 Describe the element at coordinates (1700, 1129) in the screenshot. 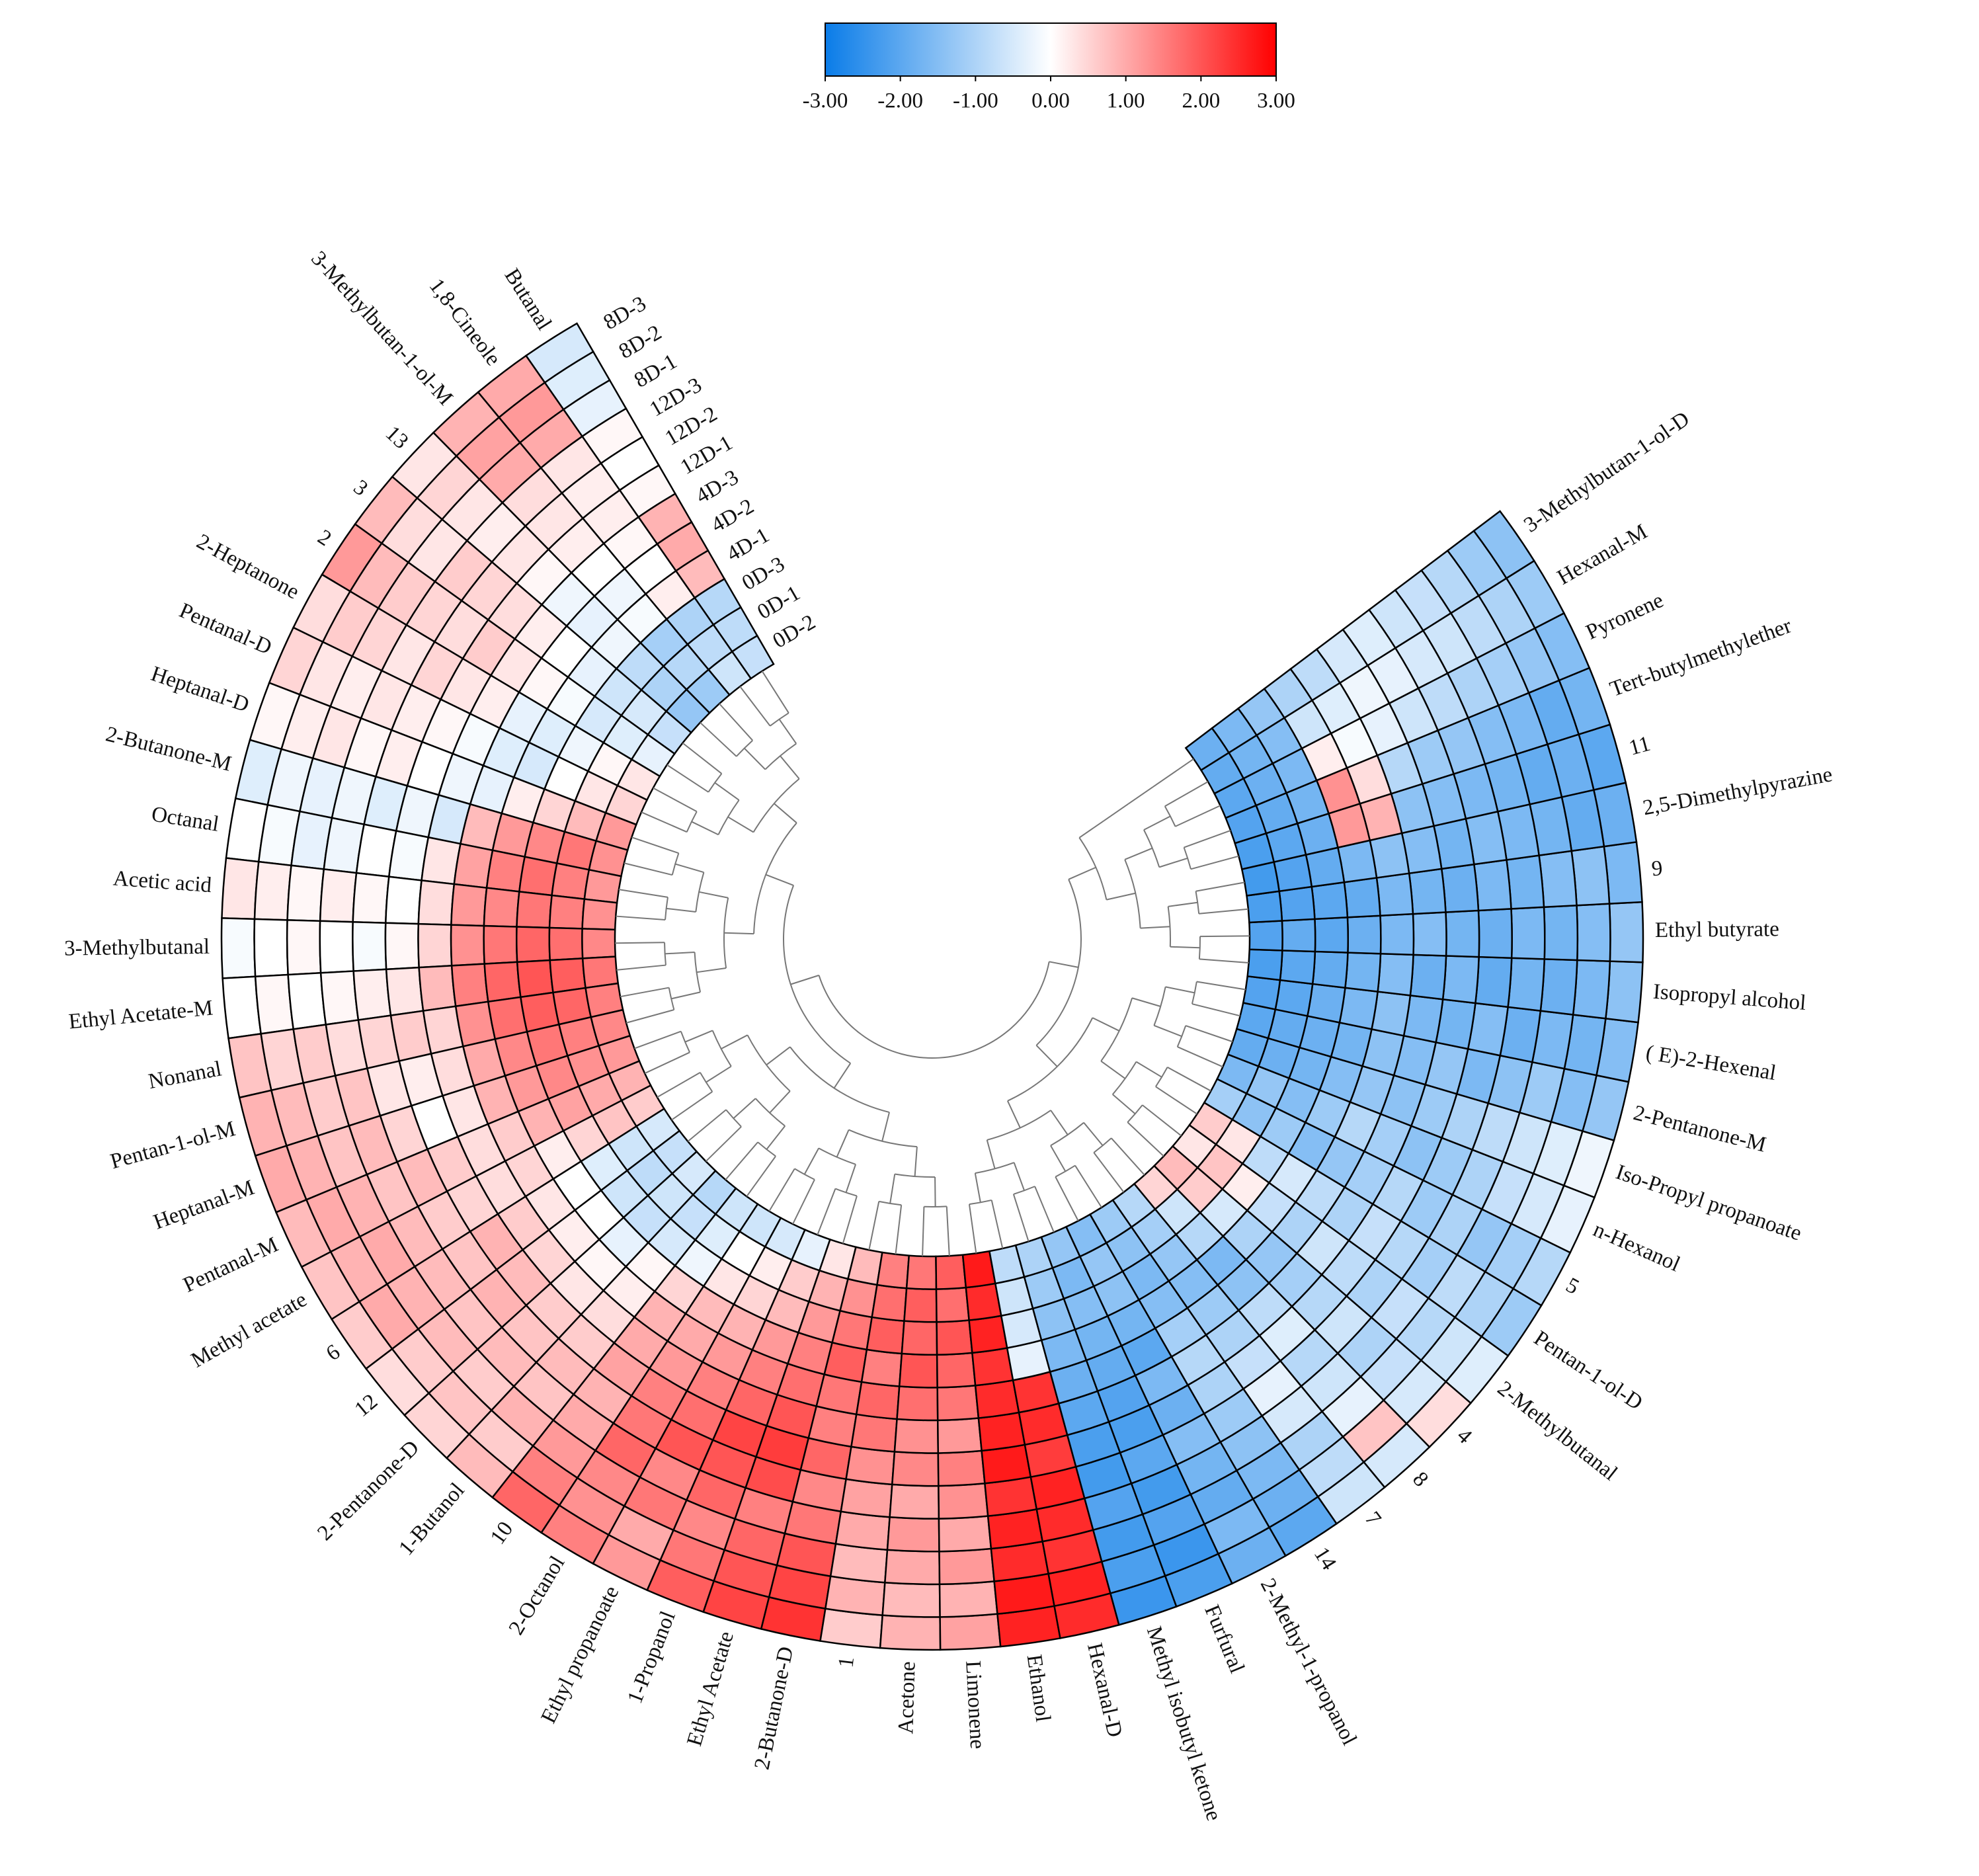

I see `compound-label: 2-Pentanone-M` at that location.